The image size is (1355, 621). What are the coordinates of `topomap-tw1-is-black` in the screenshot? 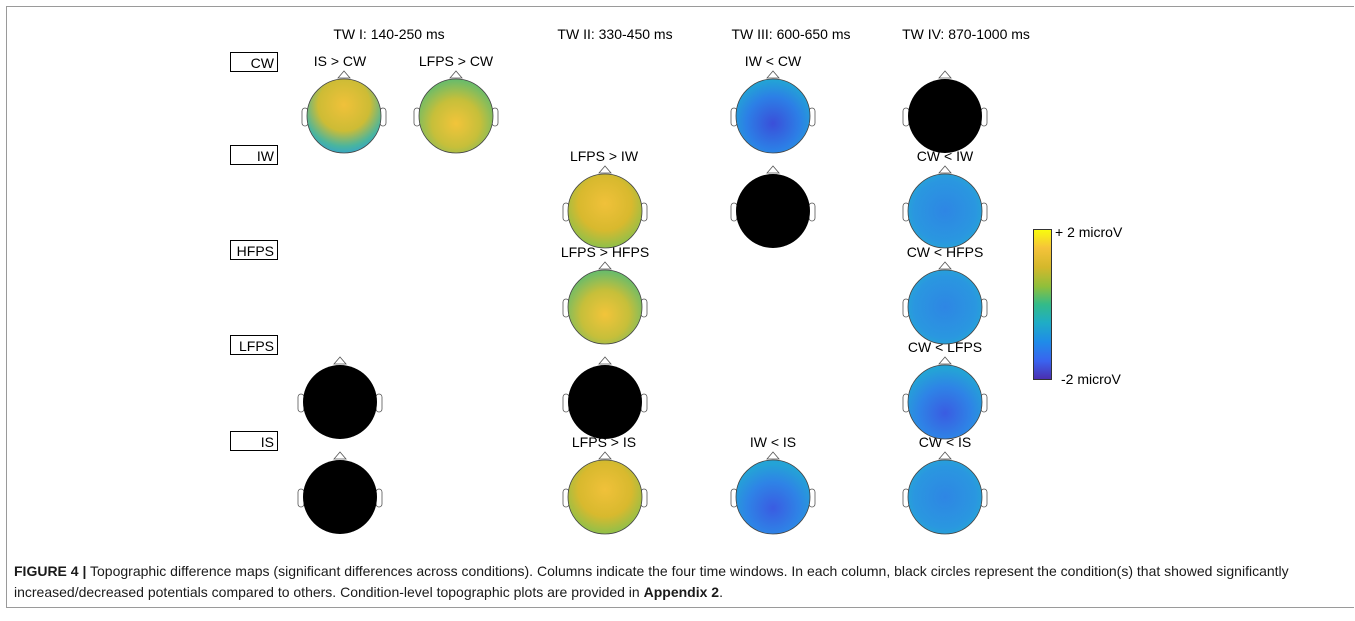 It's located at (340, 499).